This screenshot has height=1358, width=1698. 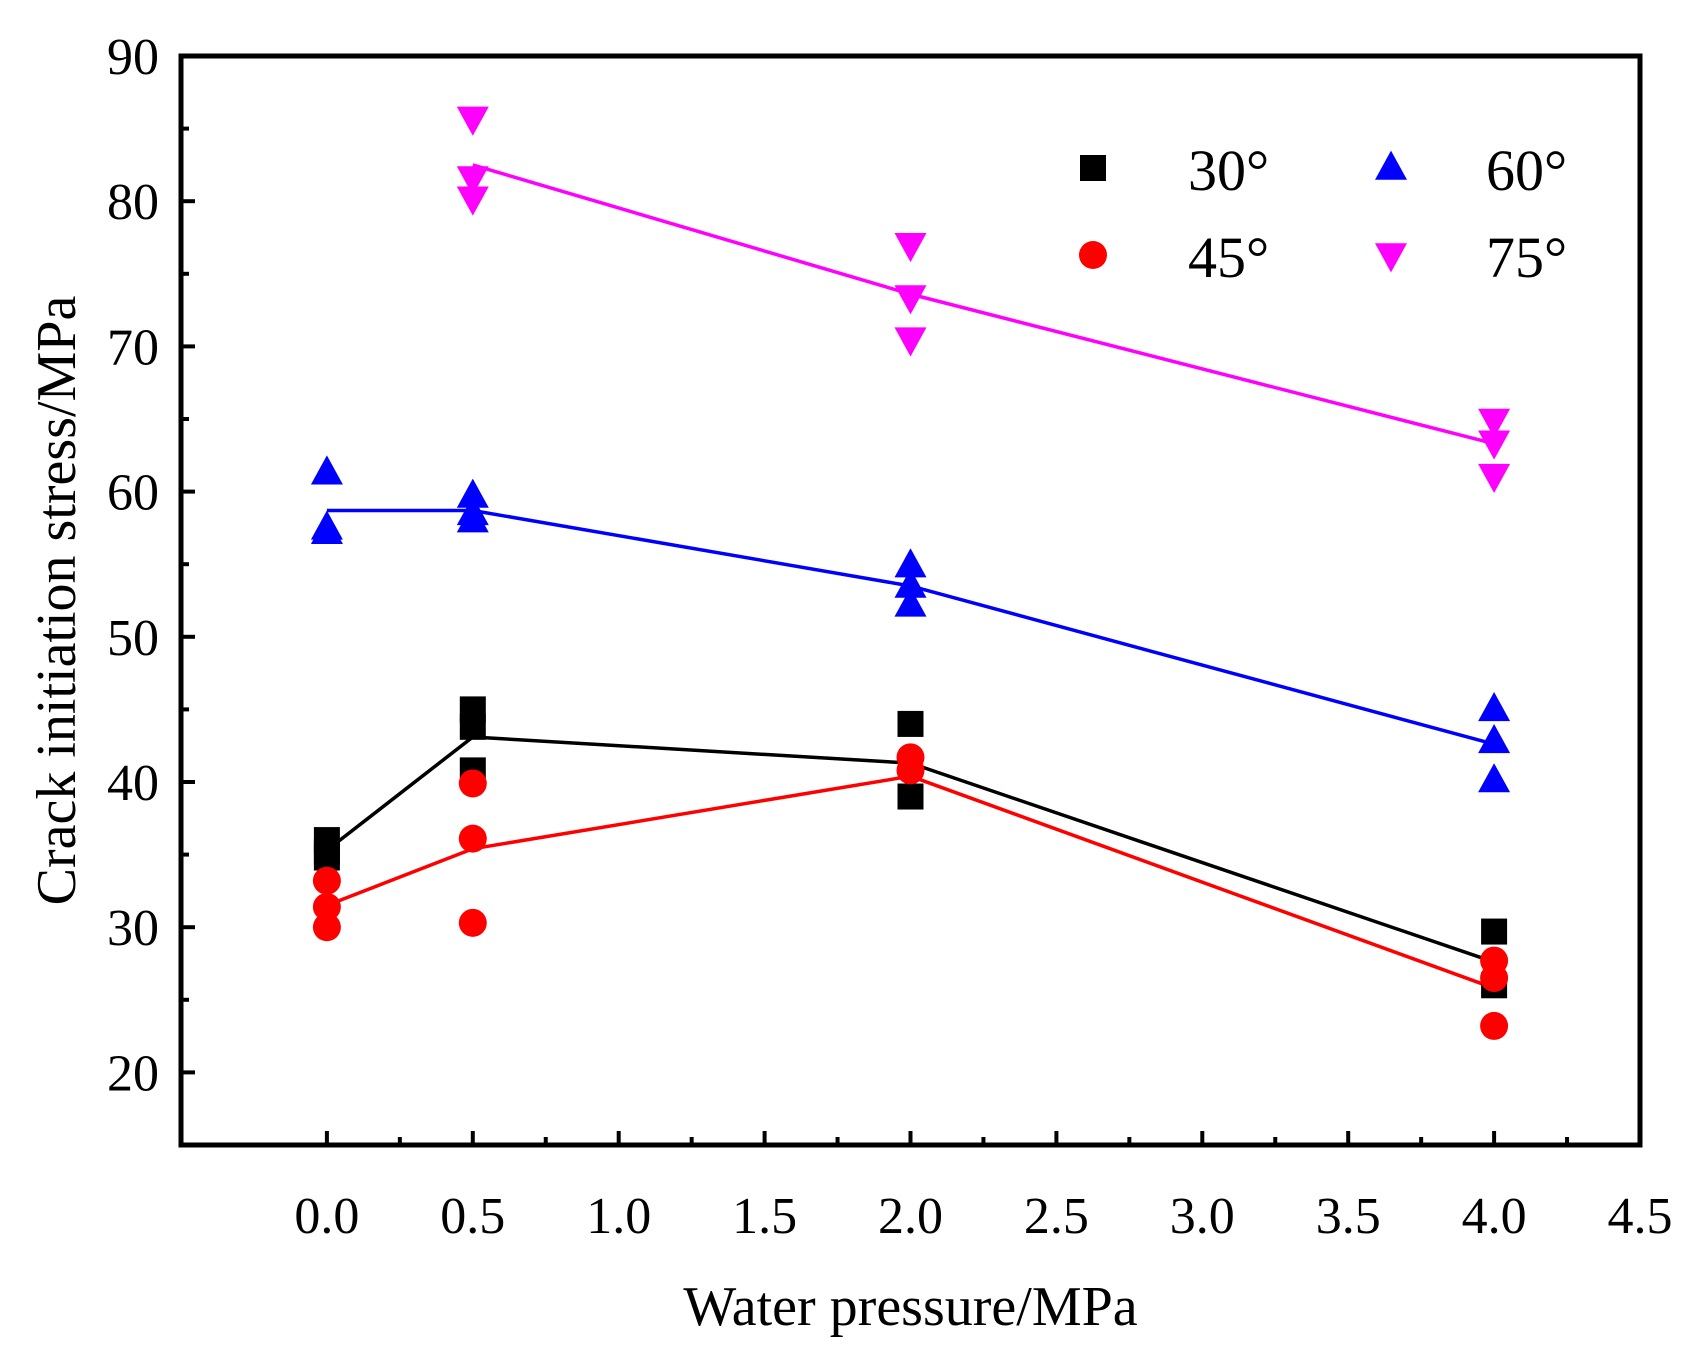 What do you see at coordinates (1526, 170) in the screenshot?
I see `legend-label-60: 60°` at bounding box center [1526, 170].